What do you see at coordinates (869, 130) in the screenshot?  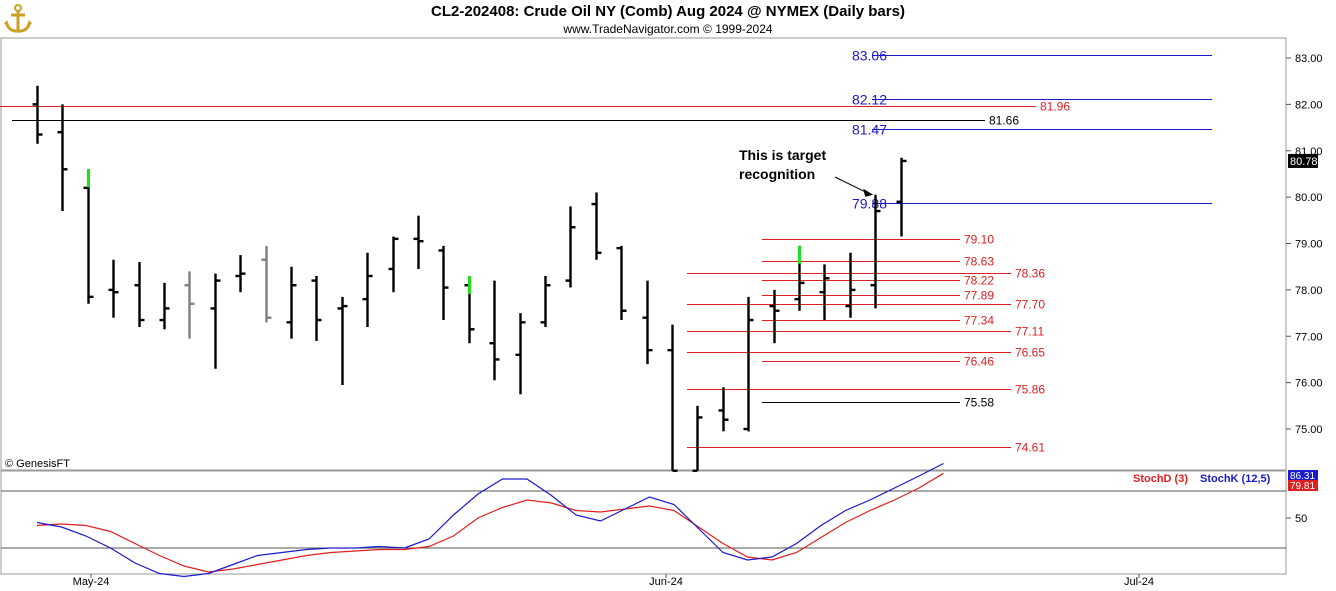 I see `level-label: 81.47` at bounding box center [869, 130].